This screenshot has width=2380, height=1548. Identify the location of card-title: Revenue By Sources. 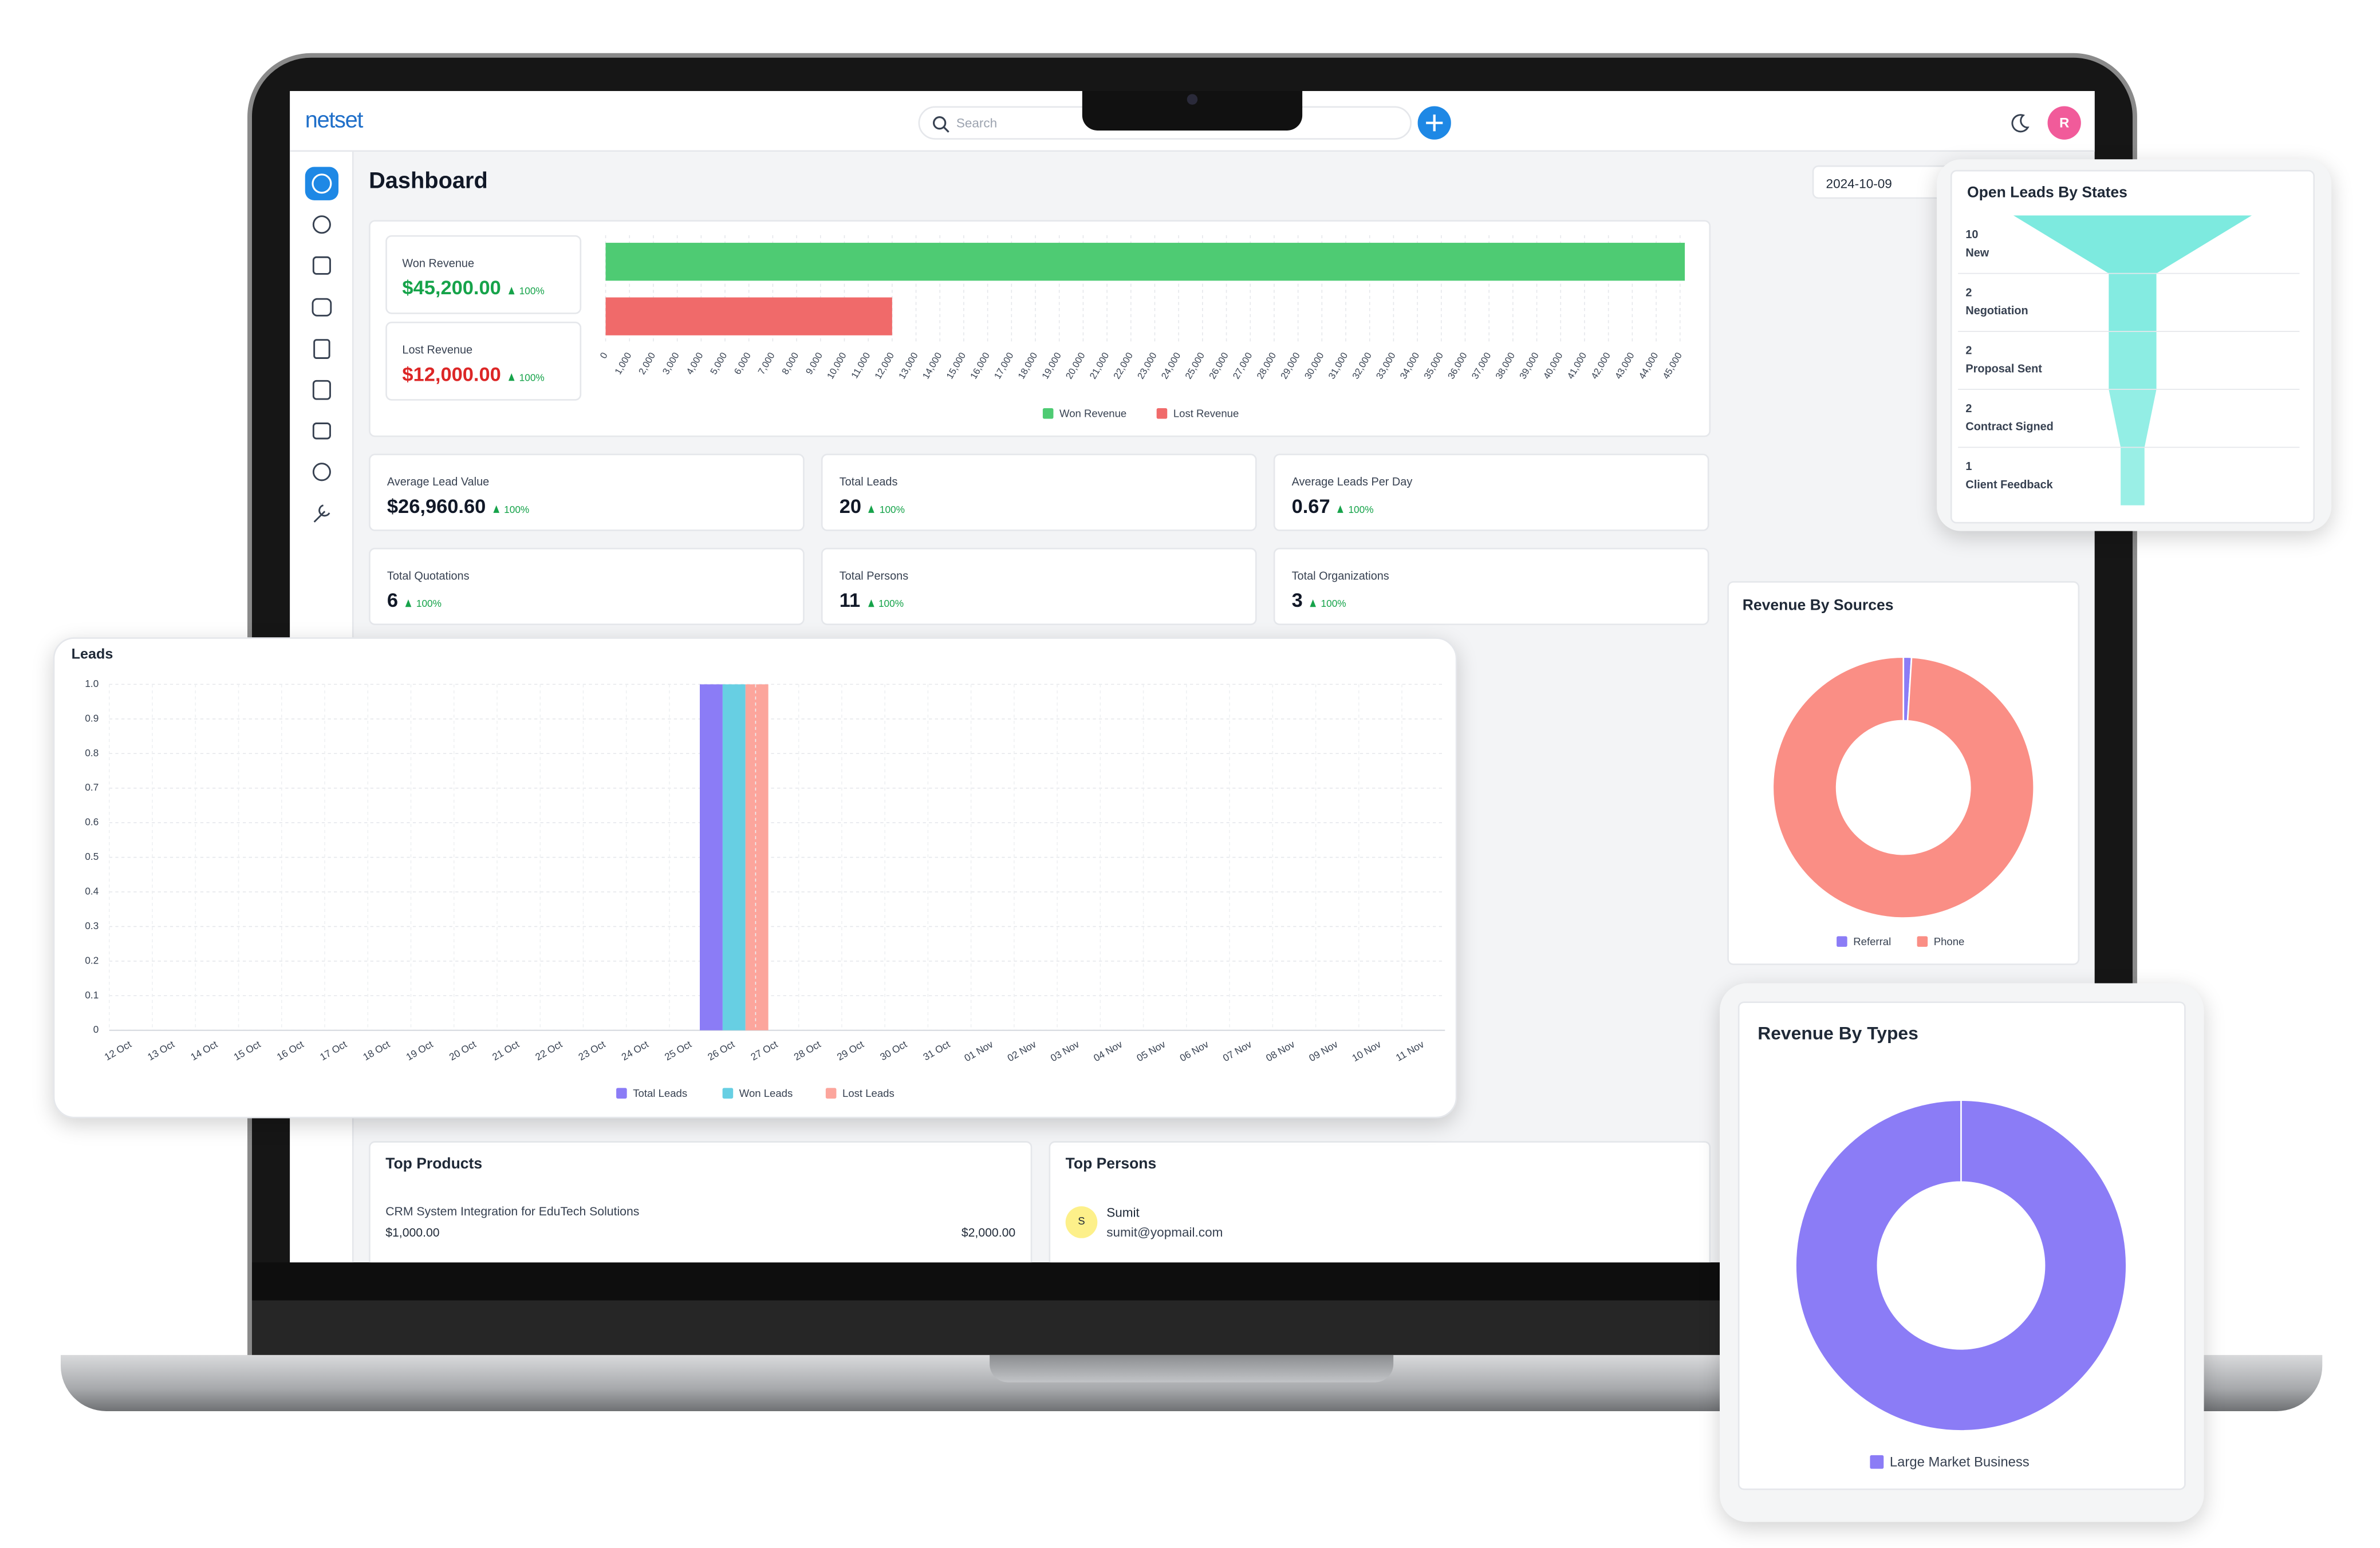
(1818, 606).